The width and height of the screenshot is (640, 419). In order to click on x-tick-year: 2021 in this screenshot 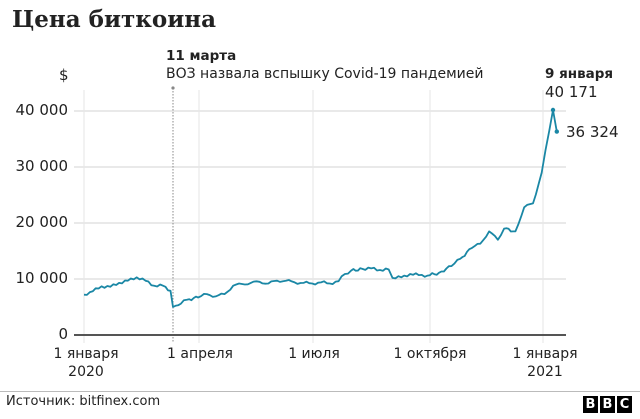, I will do `click(545, 372)`.